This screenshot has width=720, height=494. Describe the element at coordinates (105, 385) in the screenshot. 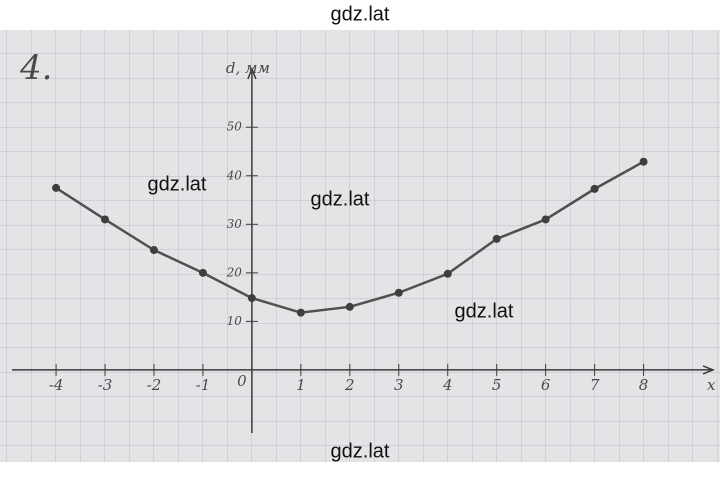

I see `x-tick-label: -3` at that location.